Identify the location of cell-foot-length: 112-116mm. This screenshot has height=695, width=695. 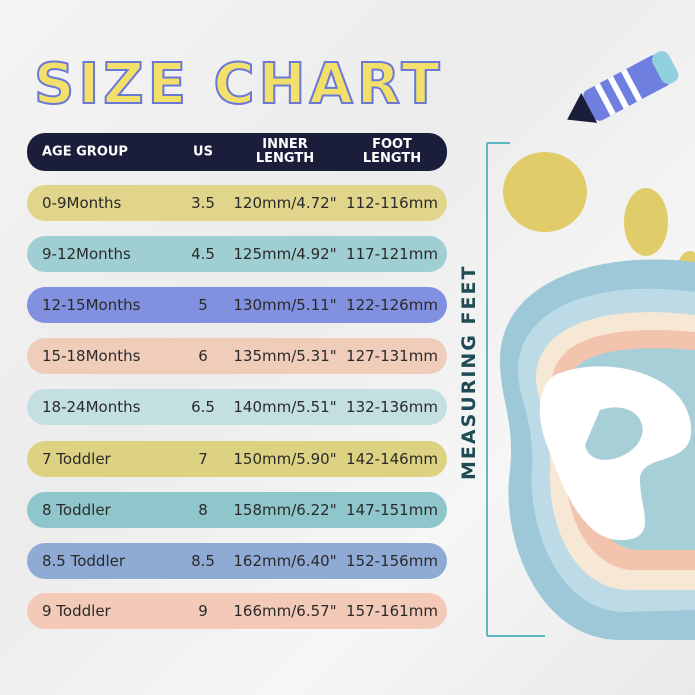
(392, 203).